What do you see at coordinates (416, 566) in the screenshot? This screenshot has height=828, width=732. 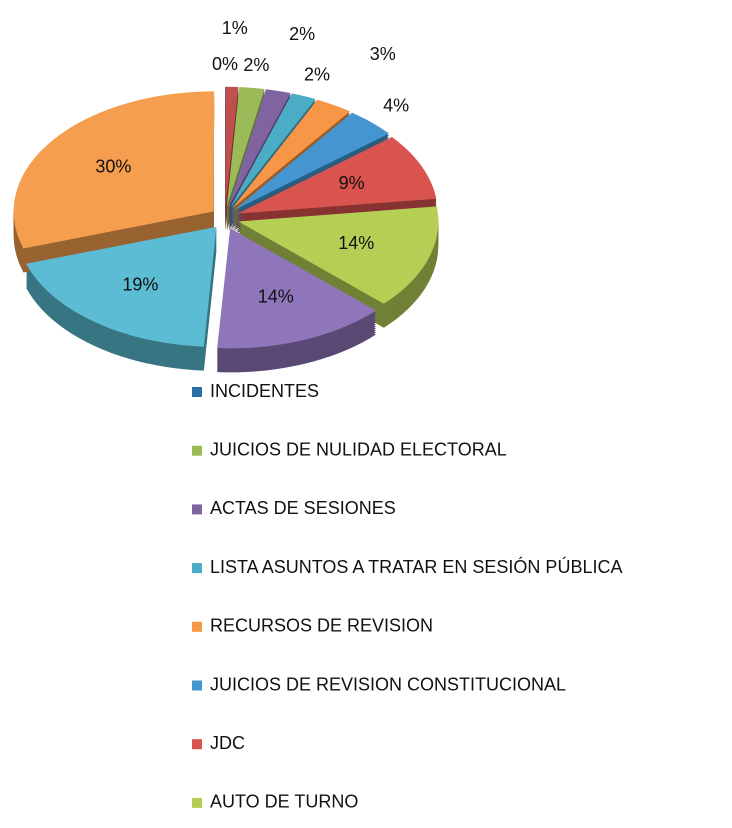 I see `legend-label: LISTA ASUNTOS A TRATAR EN SESIÓN PÚBLICA` at bounding box center [416, 566].